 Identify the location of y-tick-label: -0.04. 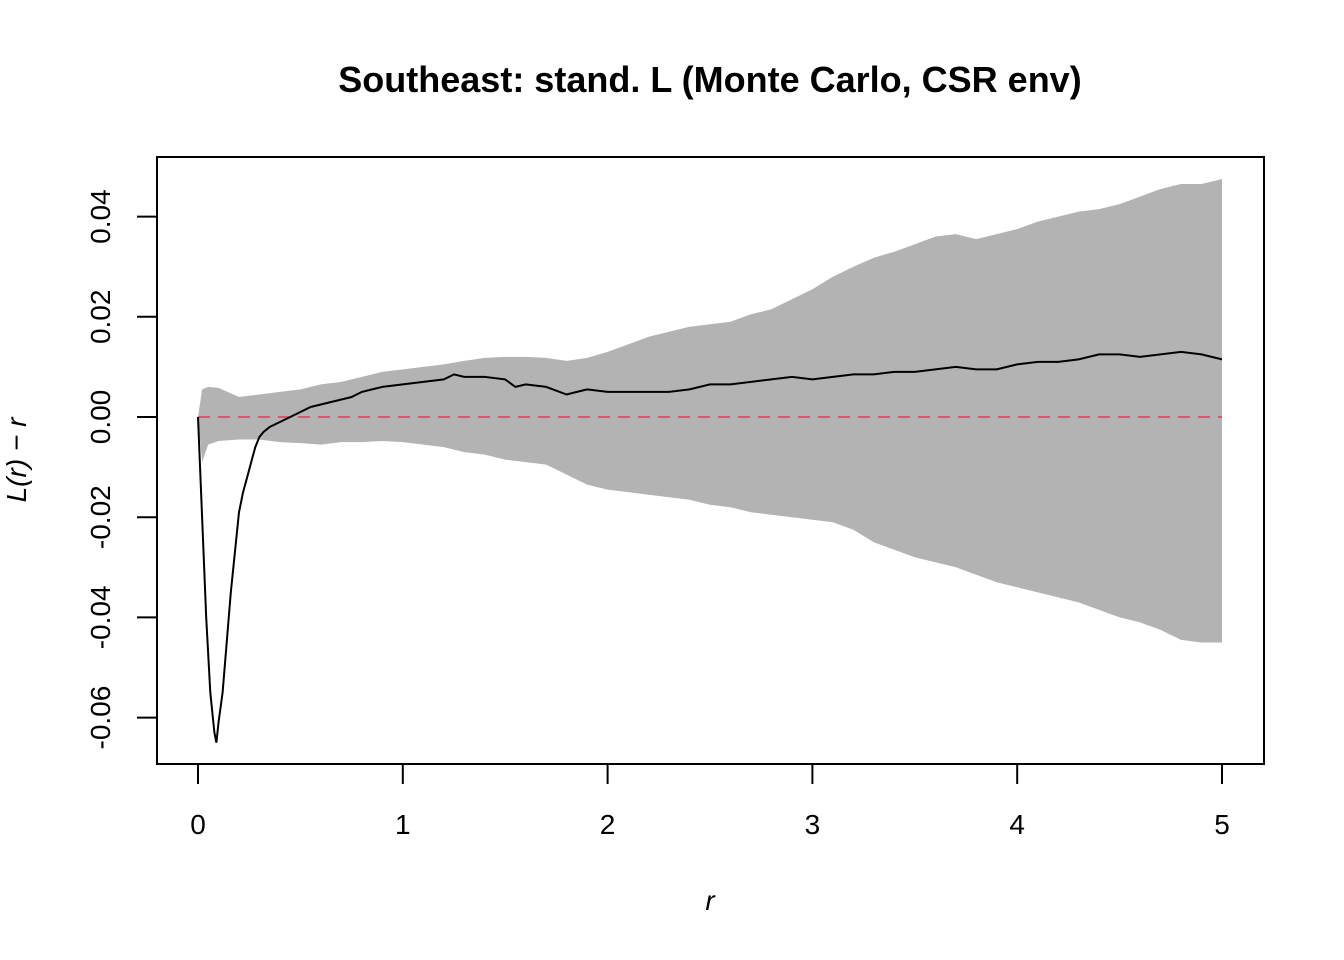
(100, 617).